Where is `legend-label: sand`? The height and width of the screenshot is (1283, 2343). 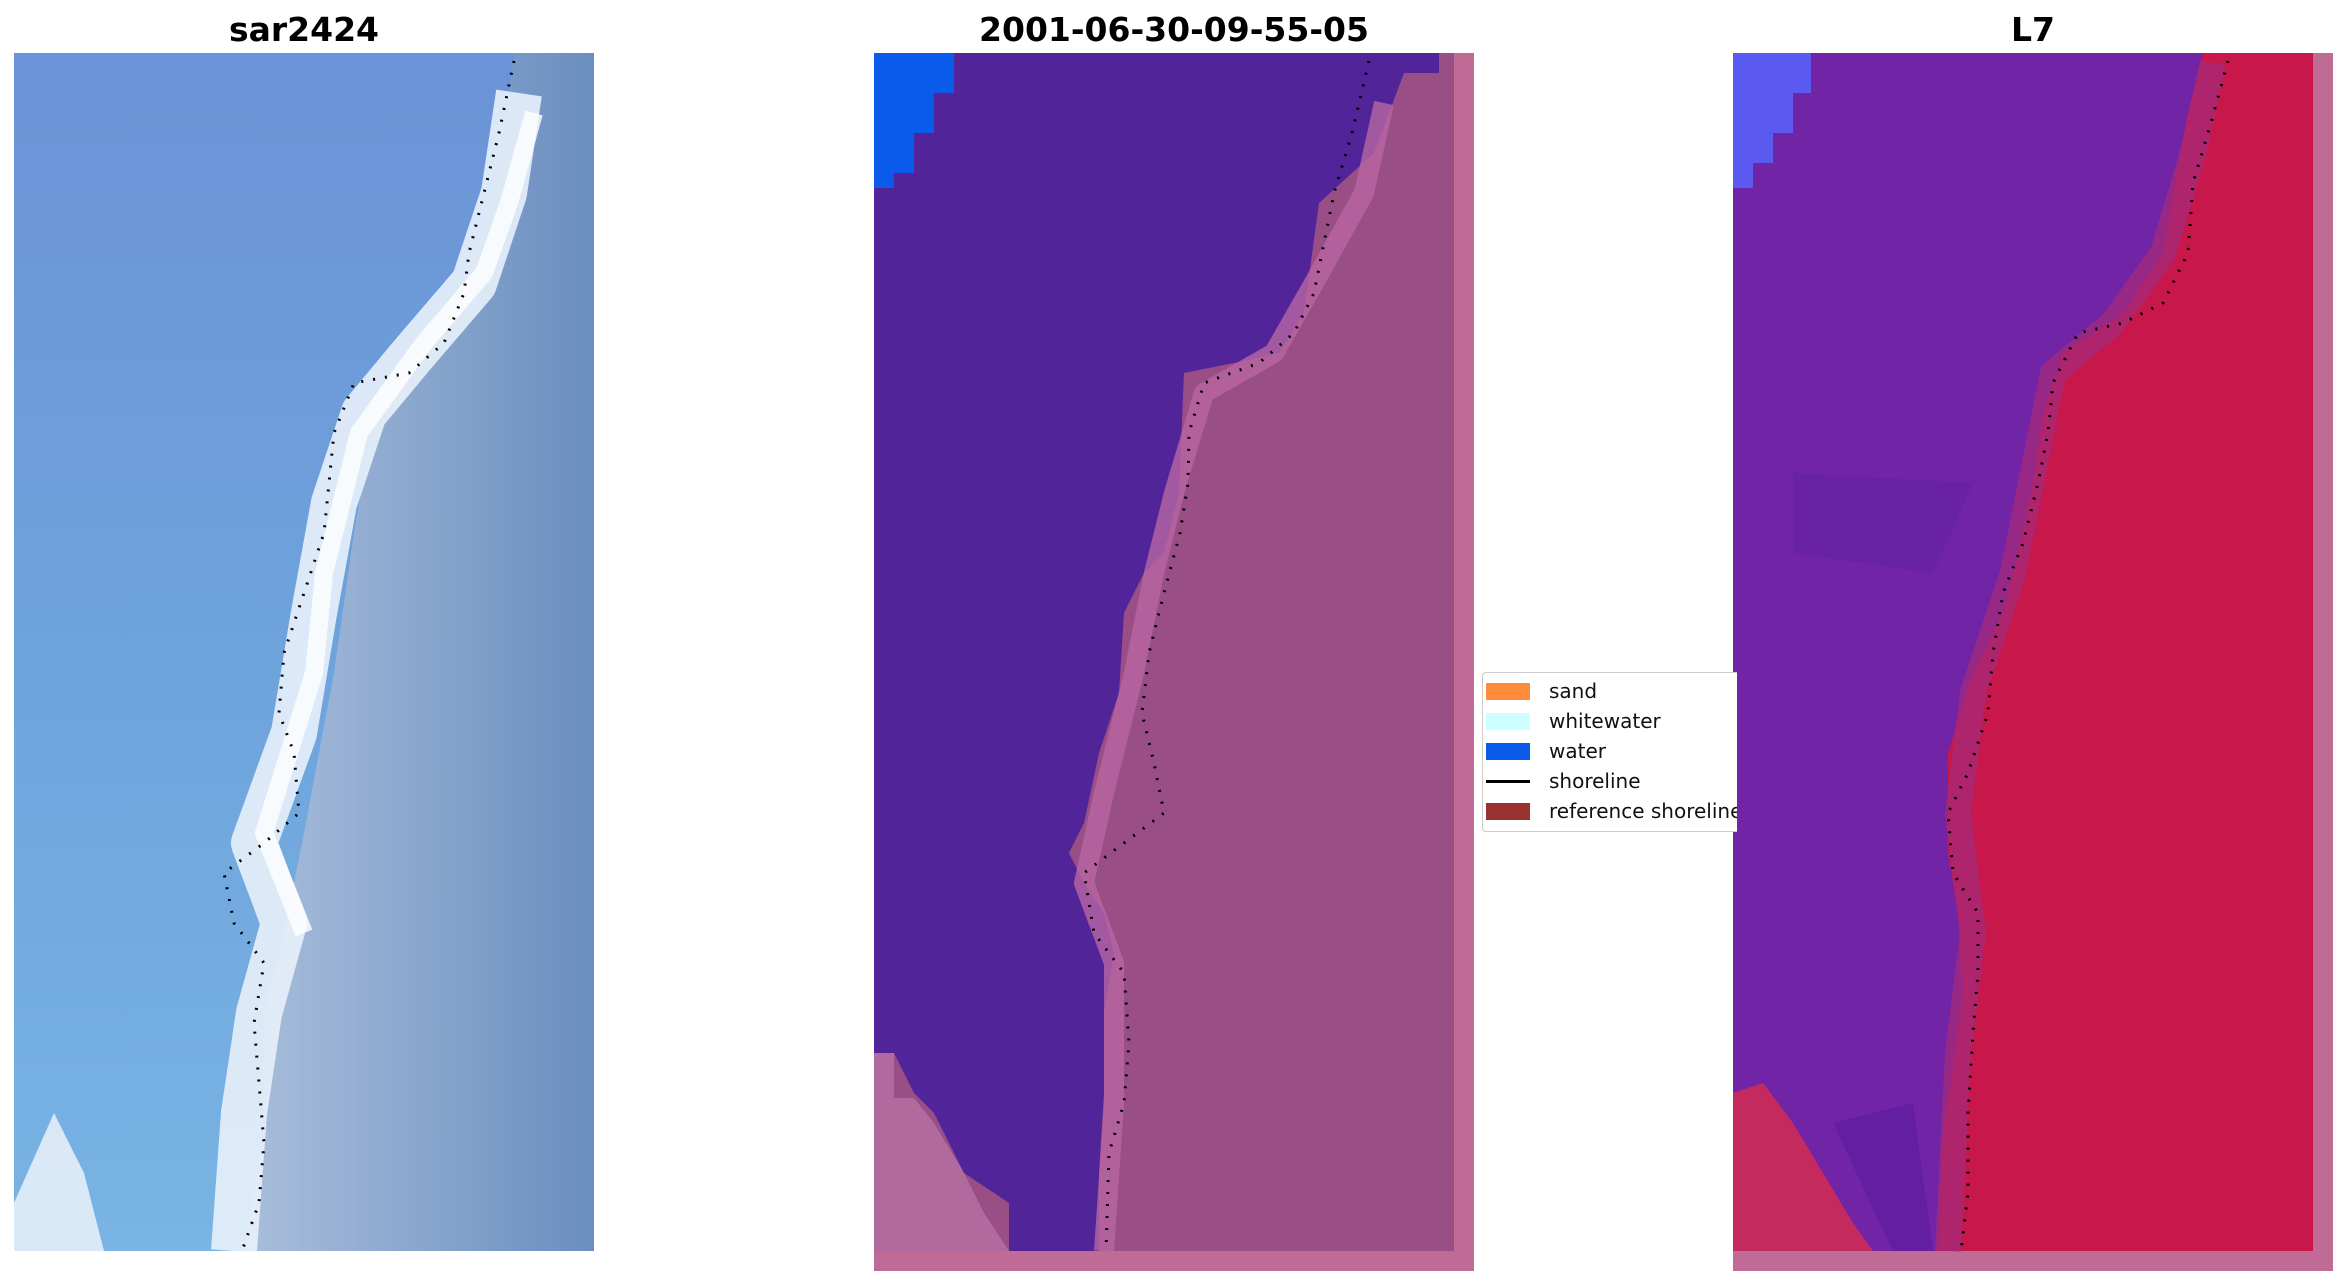 legend-label: sand is located at coordinates (1573, 691).